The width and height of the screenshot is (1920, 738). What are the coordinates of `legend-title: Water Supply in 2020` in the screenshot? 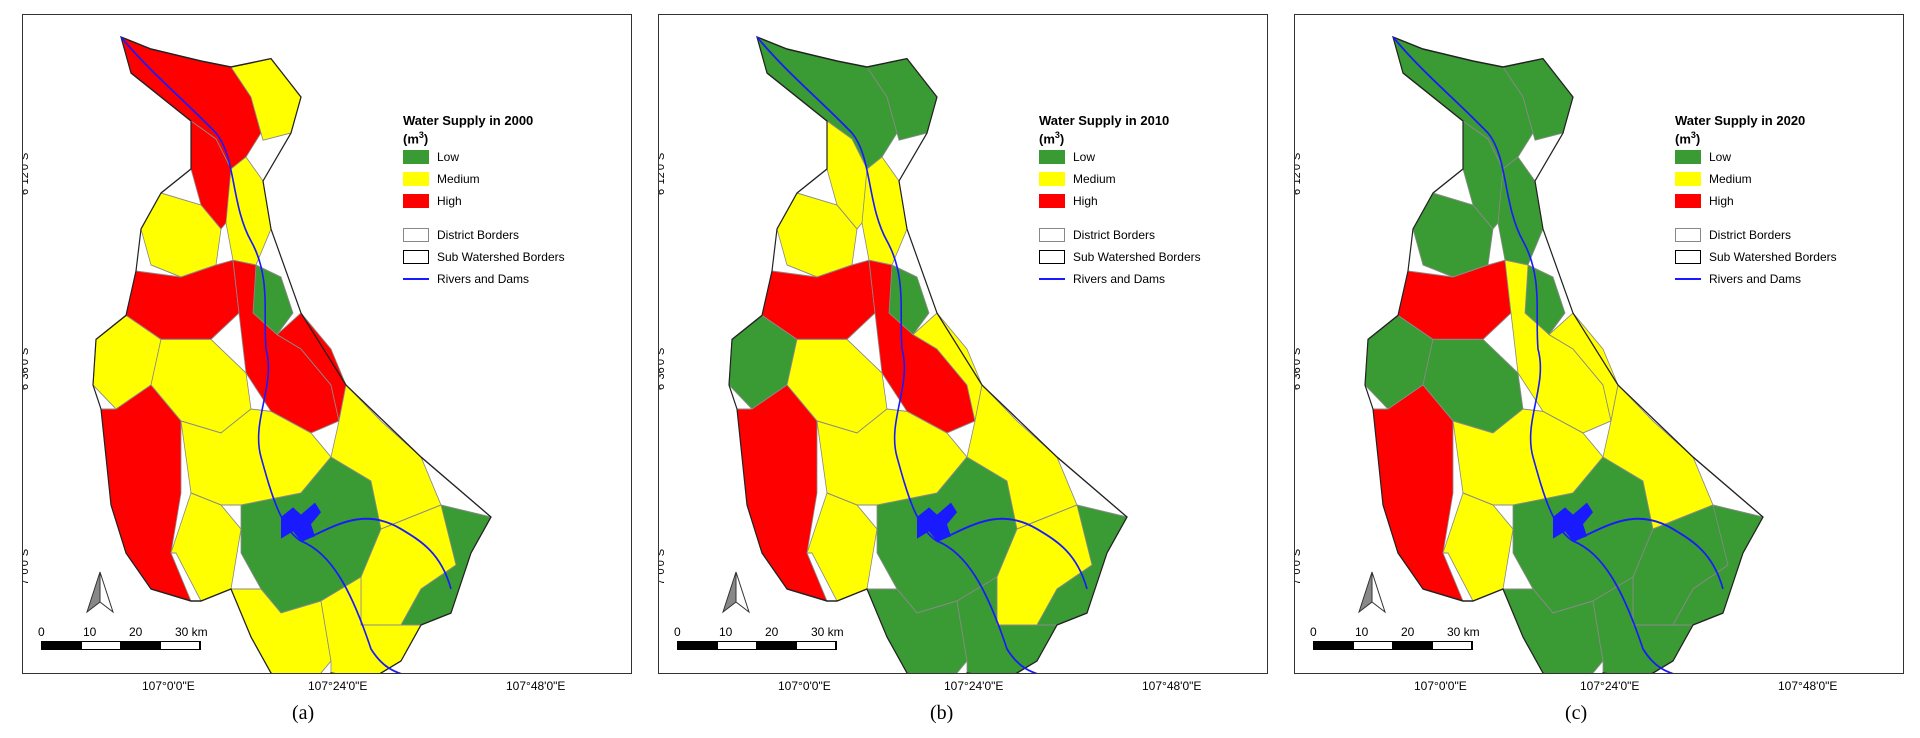 It's located at (1740, 120).